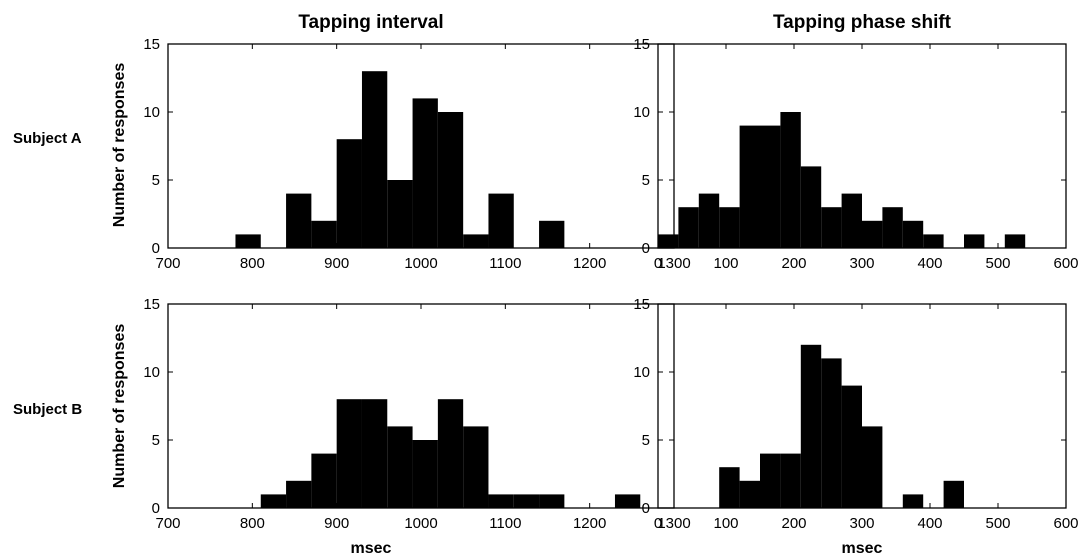 The width and height of the screenshot is (1084, 559). Describe the element at coordinates (119, 145) in the screenshot. I see `ylabel-top: Number of responses` at that location.